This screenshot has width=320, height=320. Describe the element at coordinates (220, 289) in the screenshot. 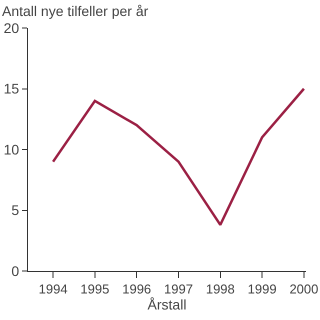

I see `x-tick-label: 1998` at that location.